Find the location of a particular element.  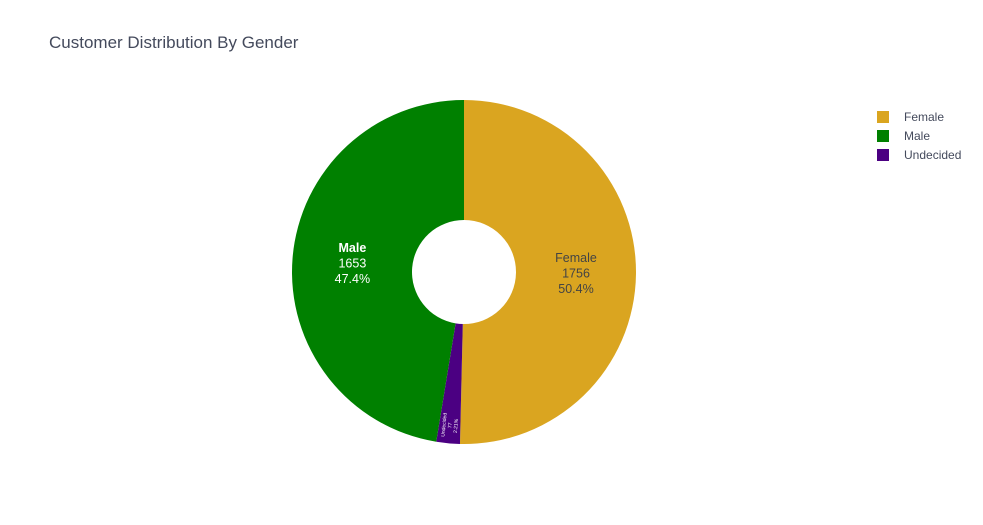

legend-label-male: Male is located at coordinates (917, 135).